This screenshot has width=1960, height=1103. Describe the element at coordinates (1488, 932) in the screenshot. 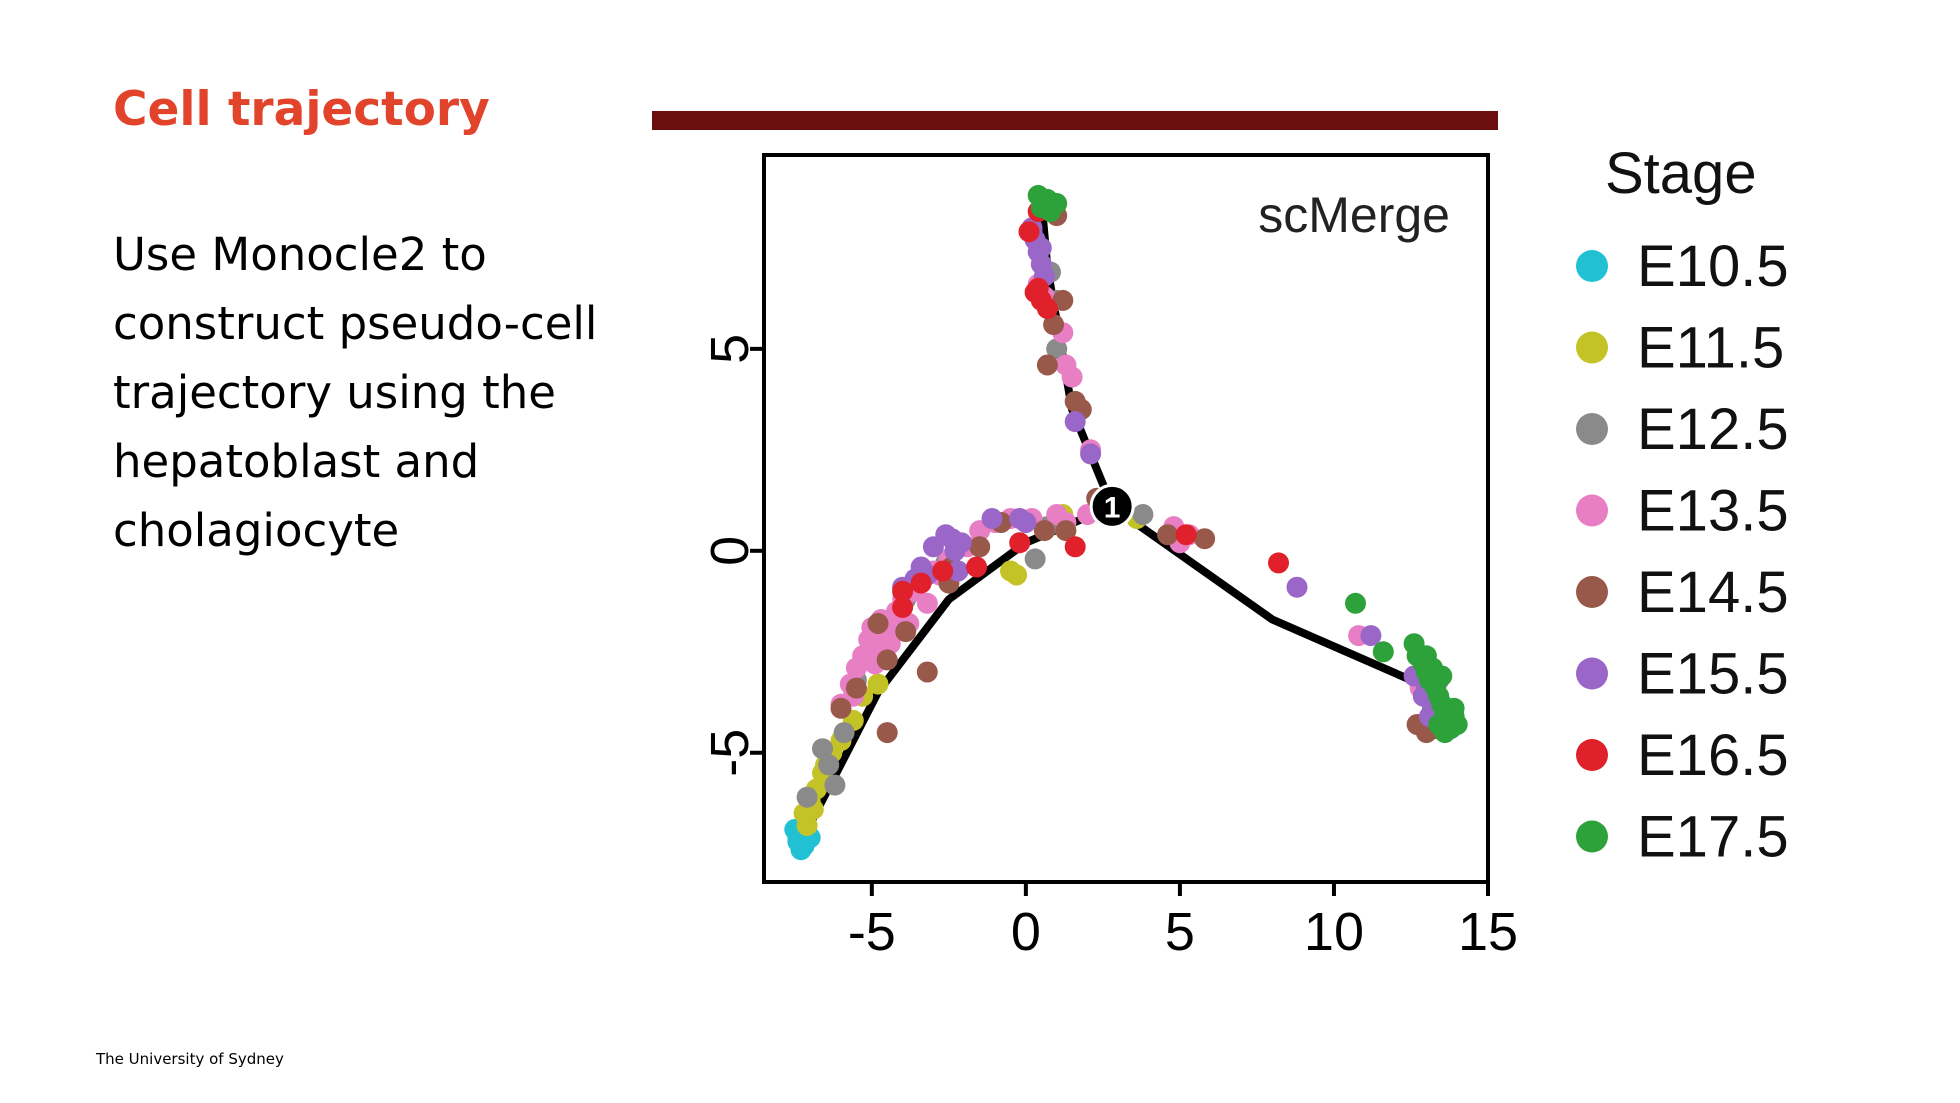

I see `x-tick-label: 15` at that location.